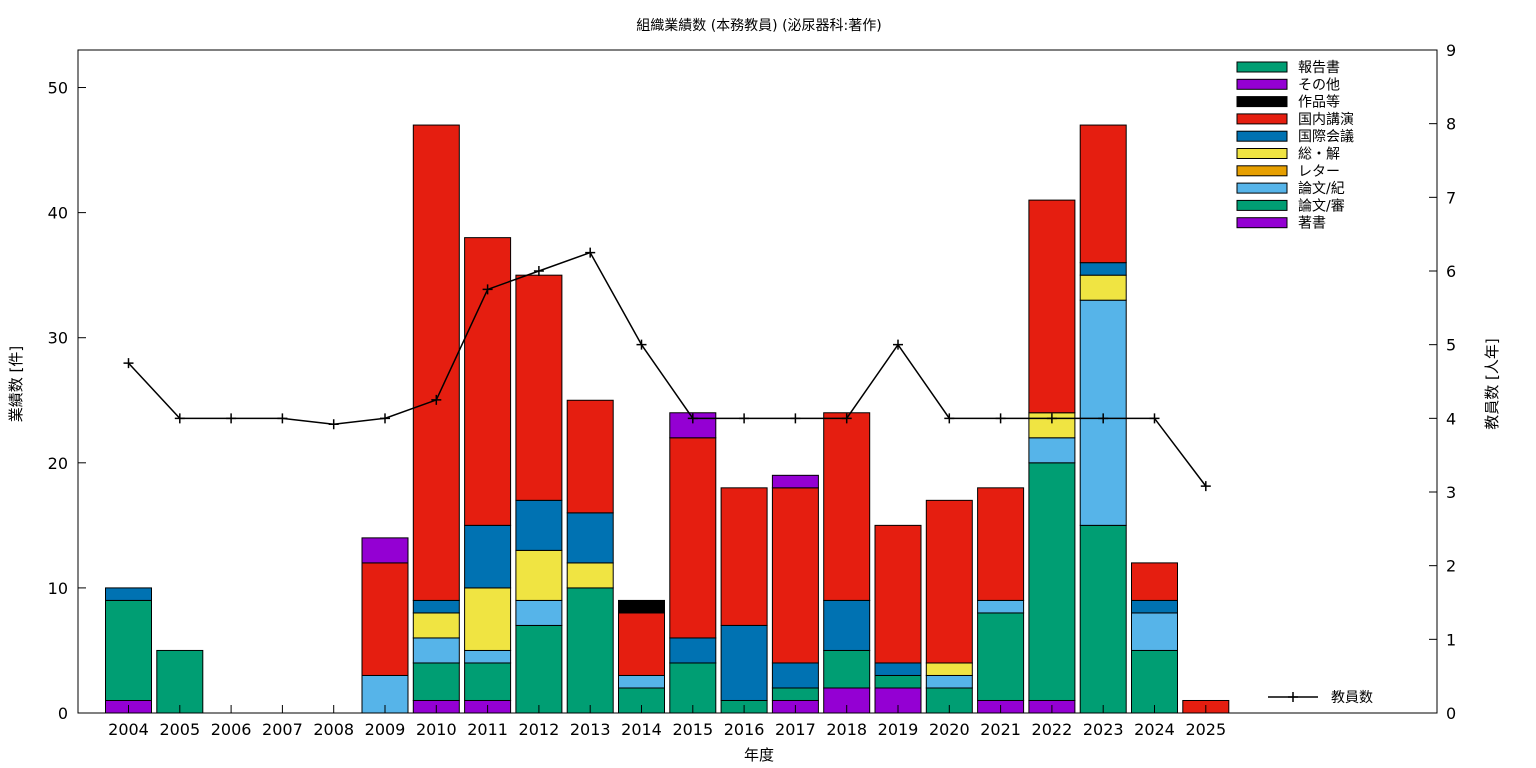 The image size is (1536, 768). I want to click on legend-label: 作品等, so click(1319, 102).